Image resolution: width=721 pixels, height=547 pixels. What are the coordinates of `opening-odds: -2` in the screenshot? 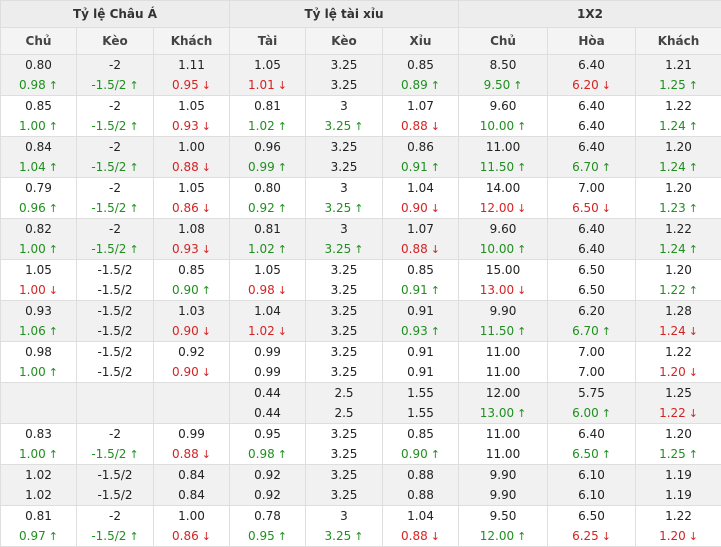 It's located at (115, 188).